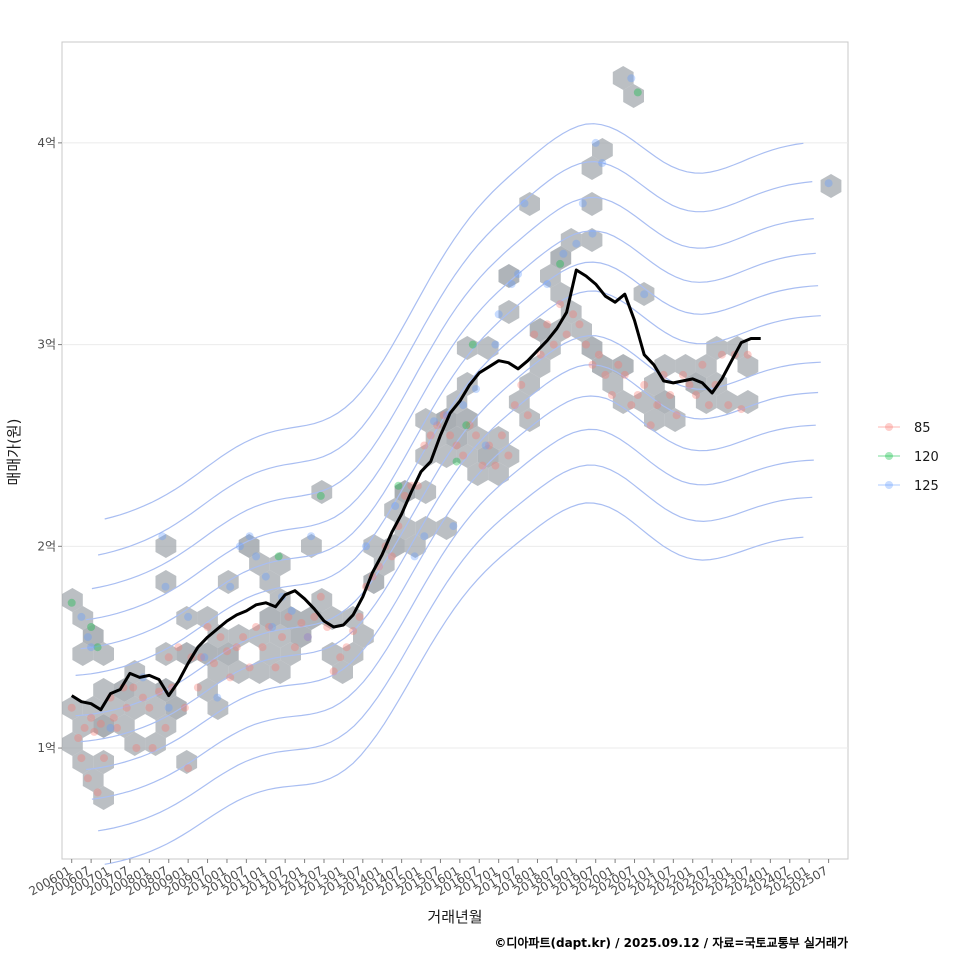 This screenshot has height=960, width=960. Describe the element at coordinates (908, 457) in the screenshot. I see `legend: 85 120 125` at that location.